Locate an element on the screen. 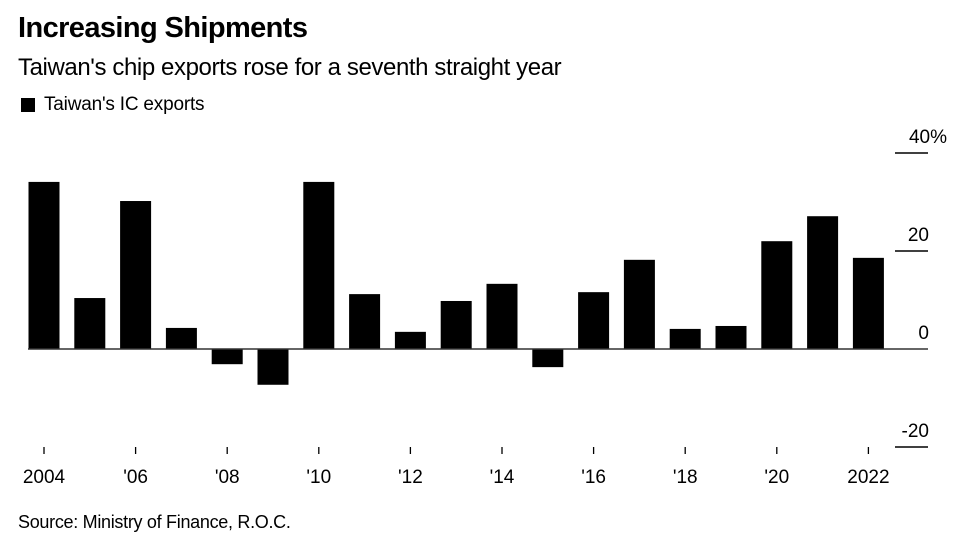 The image size is (966, 559). bar-2016 is located at coordinates (594, 320).